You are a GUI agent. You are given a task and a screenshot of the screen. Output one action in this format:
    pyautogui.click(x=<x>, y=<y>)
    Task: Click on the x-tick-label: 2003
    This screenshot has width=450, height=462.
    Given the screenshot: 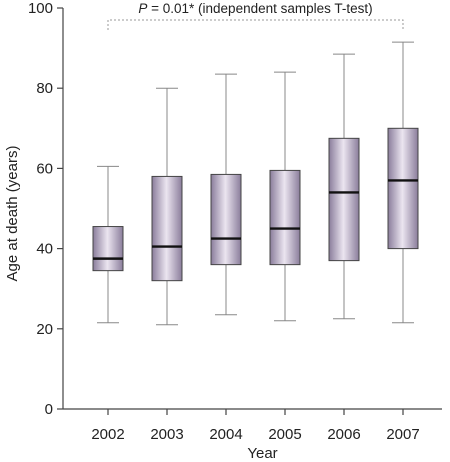 What is the action you would take?
    pyautogui.click(x=166, y=434)
    